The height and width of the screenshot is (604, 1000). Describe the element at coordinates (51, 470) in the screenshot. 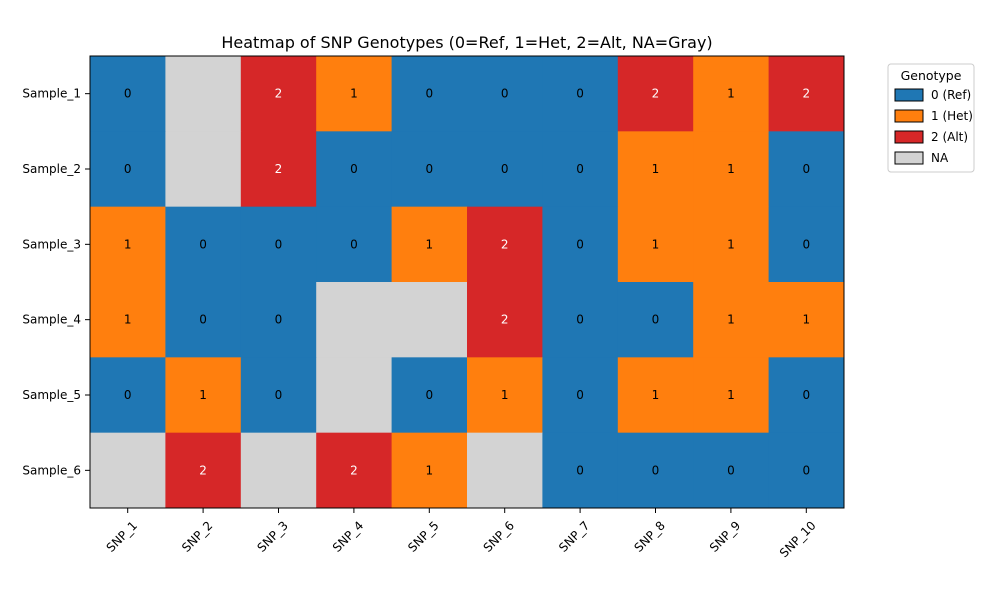

I see `y-tick-label: Sample_6` at that location.